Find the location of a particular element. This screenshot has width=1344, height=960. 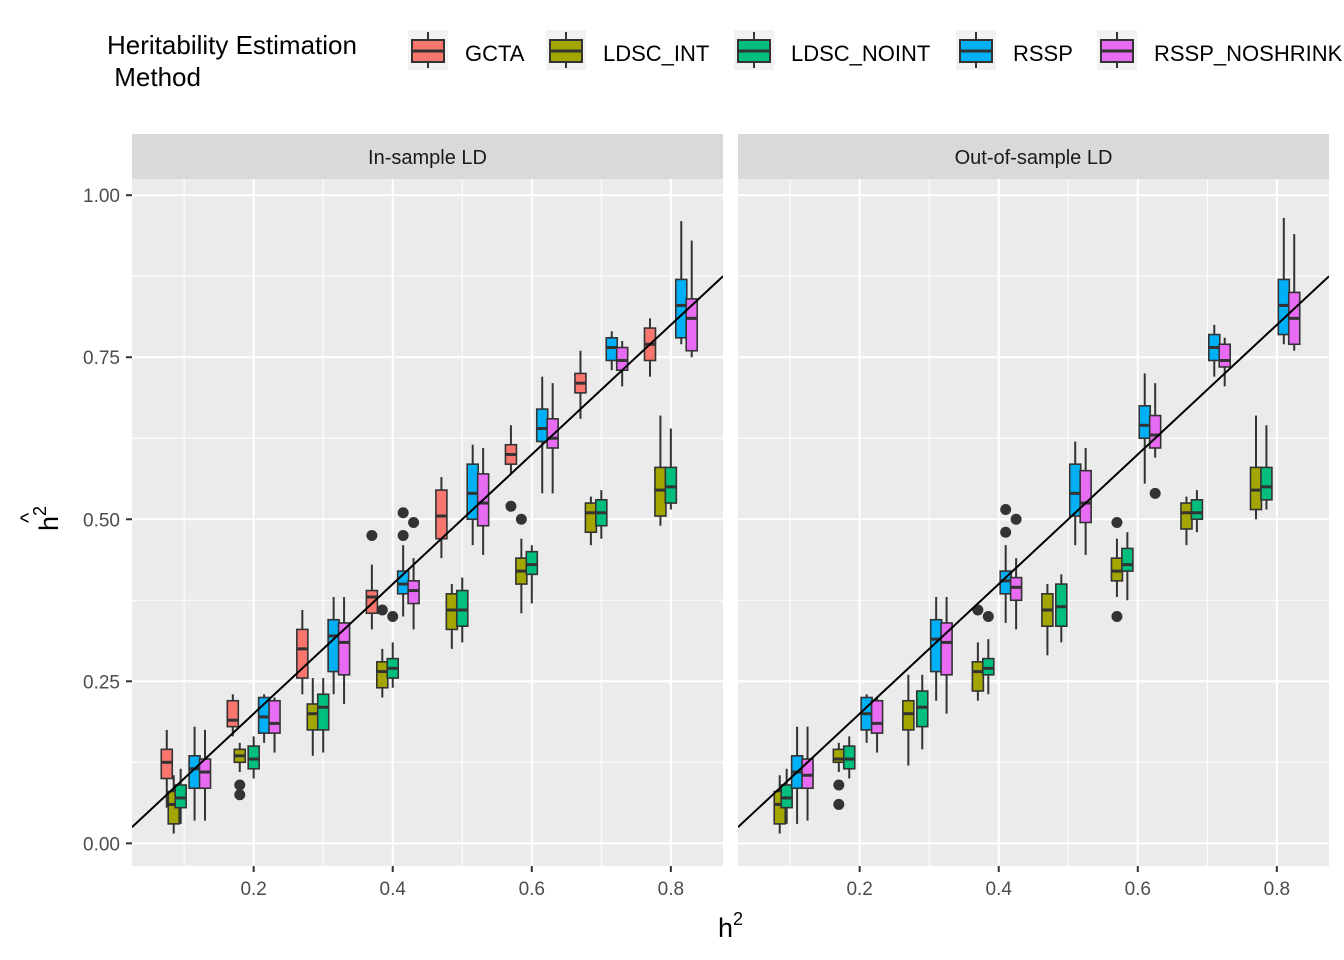

legend-item-ldsc-int: LDSC_INT is located at coordinates (627, 50).